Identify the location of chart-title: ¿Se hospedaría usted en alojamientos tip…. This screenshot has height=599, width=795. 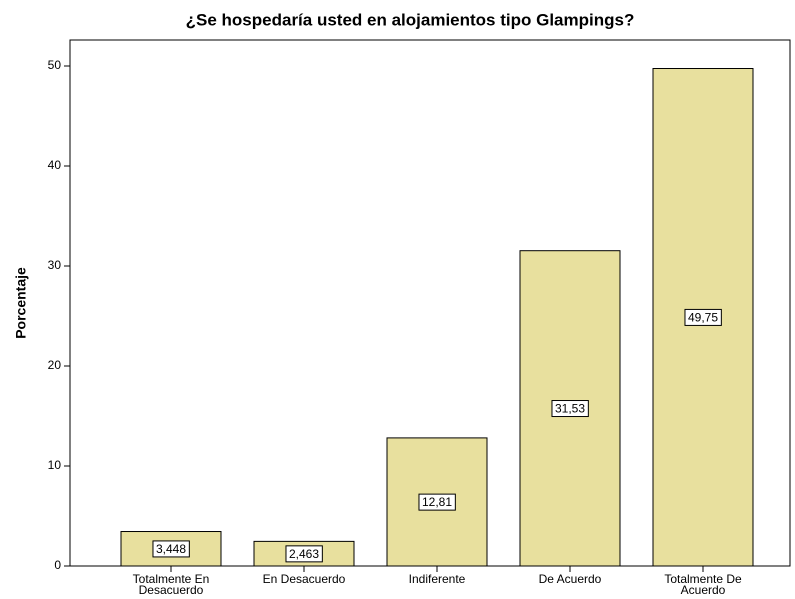
(410, 19).